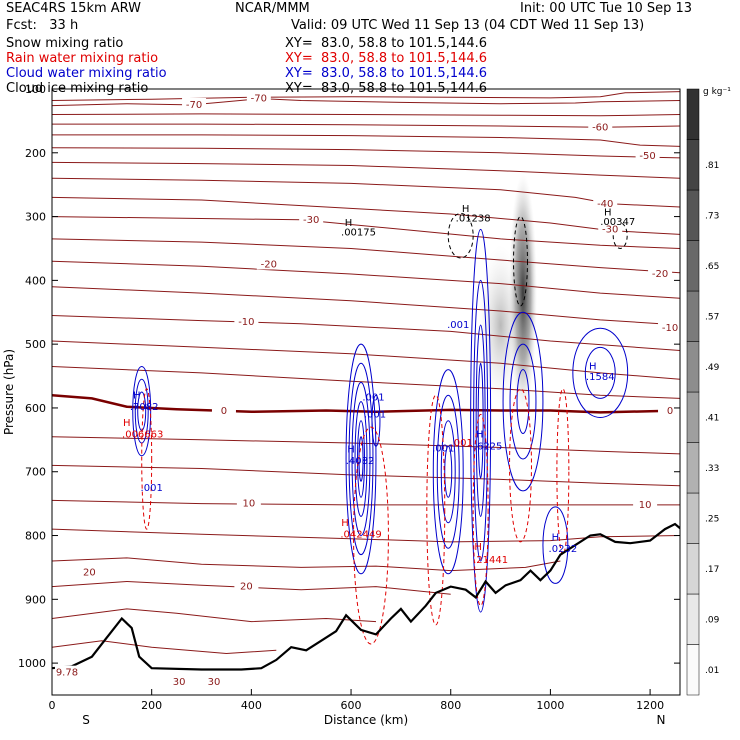 The image size is (740, 740). What do you see at coordinates (717, 92) in the screenshot?
I see `colorbar-unit: g kg⁻¹` at bounding box center [717, 92].